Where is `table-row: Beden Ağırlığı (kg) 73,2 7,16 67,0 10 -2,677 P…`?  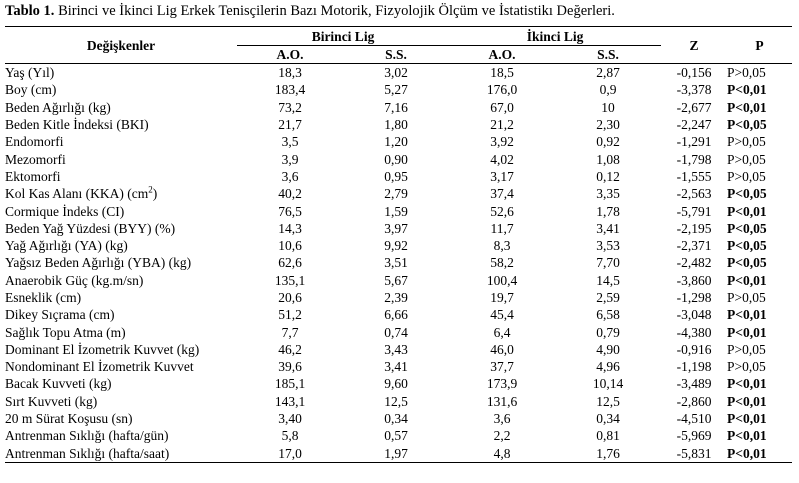 table-row: Beden Ağırlığı (kg) 73,2 7,16 67,0 10 -2,677 P… is located at coordinates (398, 107).